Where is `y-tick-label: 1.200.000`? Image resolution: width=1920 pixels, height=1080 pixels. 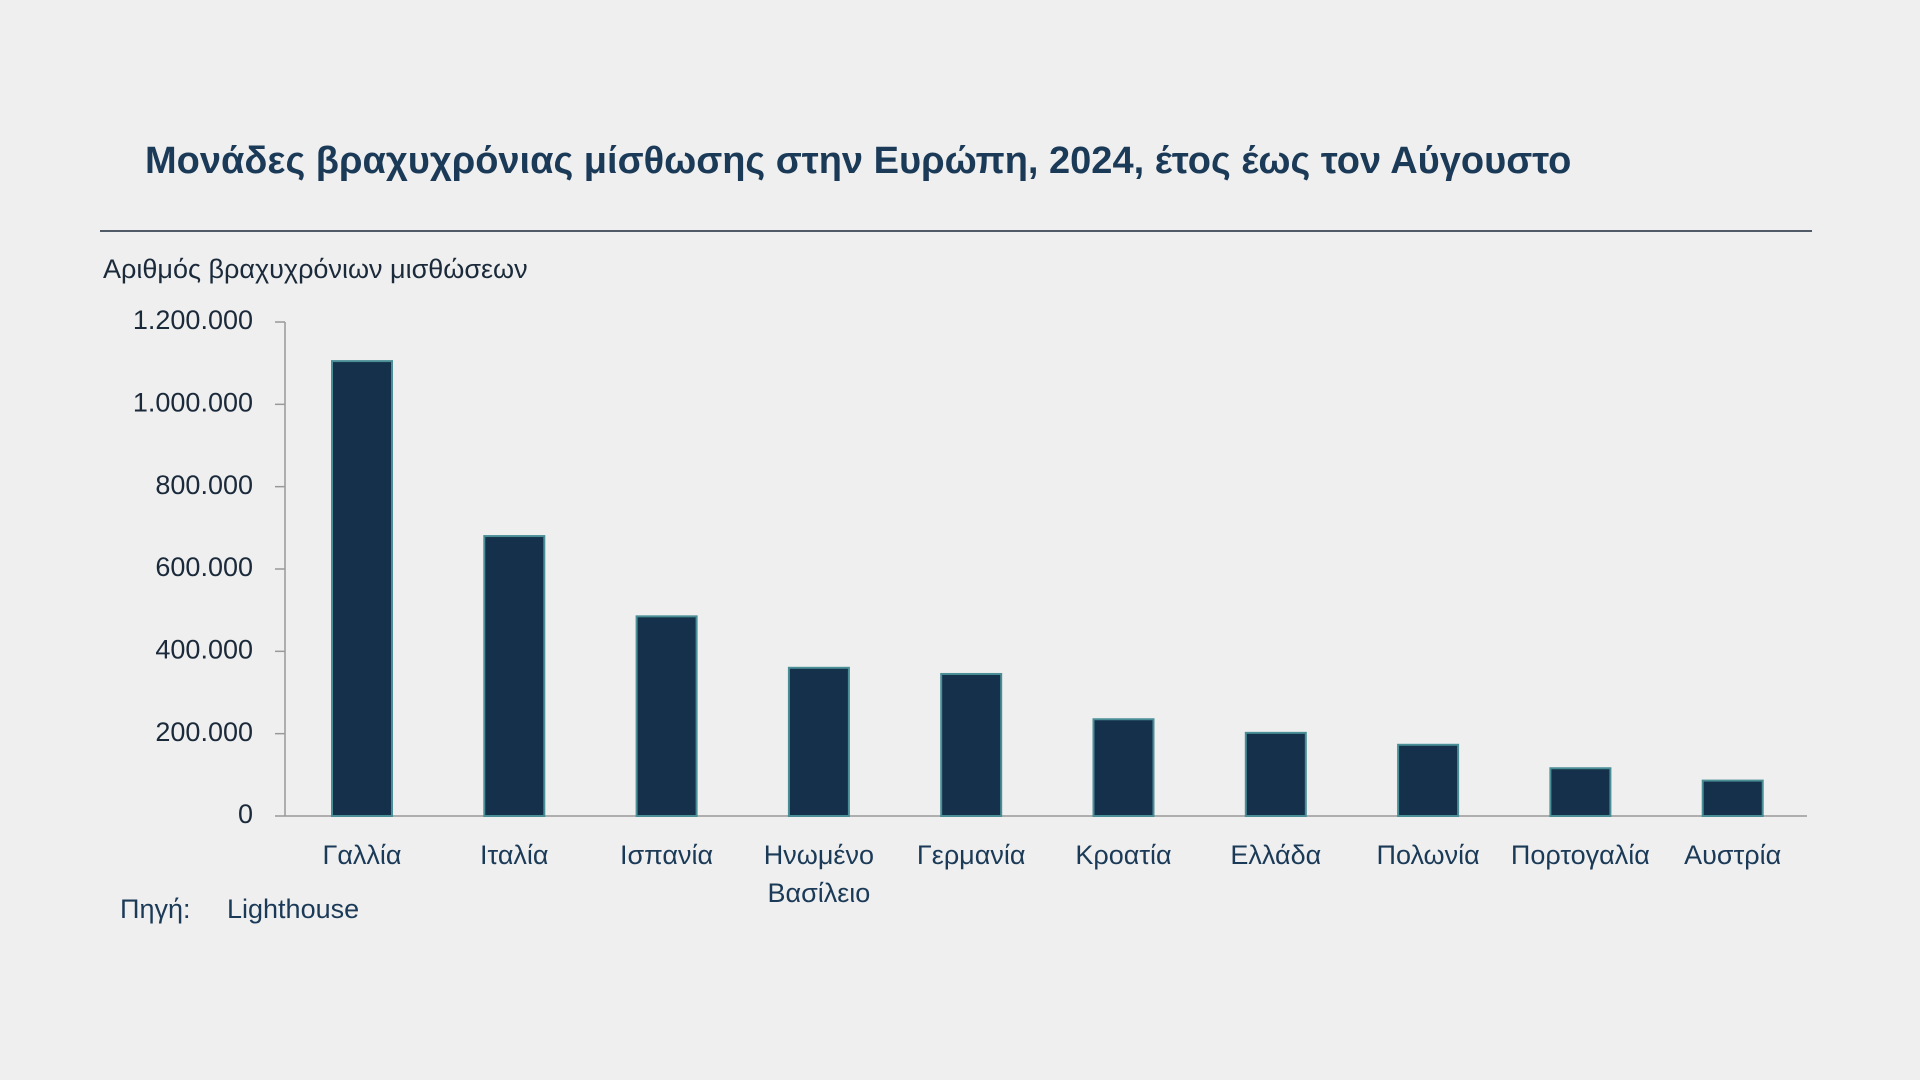
y-tick-label: 1.200.000 is located at coordinates (193, 320).